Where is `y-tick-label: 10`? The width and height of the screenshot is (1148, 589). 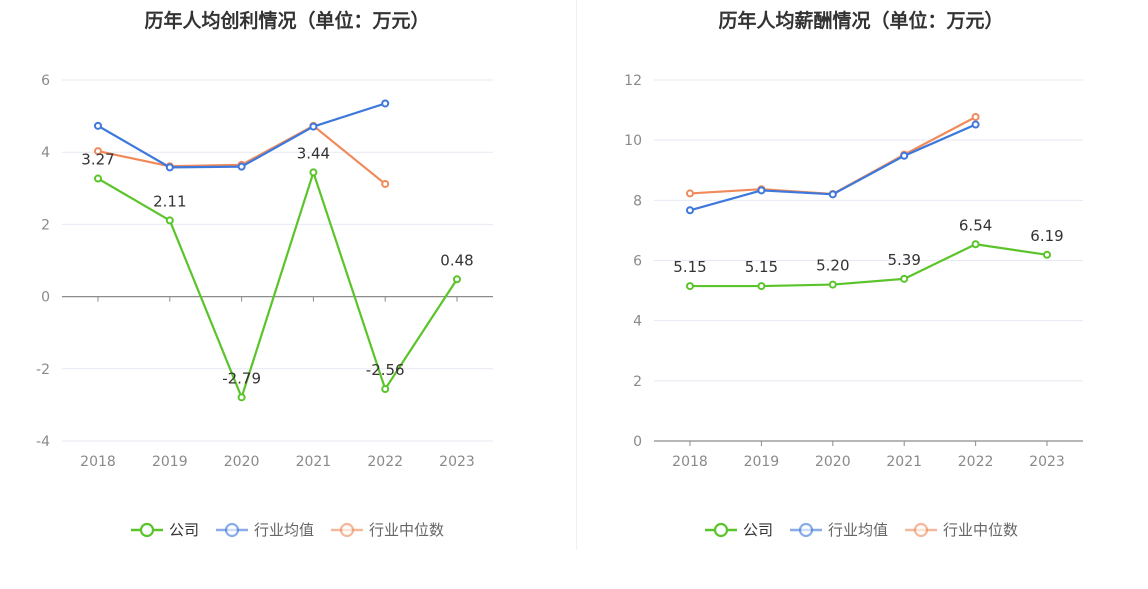 y-tick-label: 10 is located at coordinates (633, 141).